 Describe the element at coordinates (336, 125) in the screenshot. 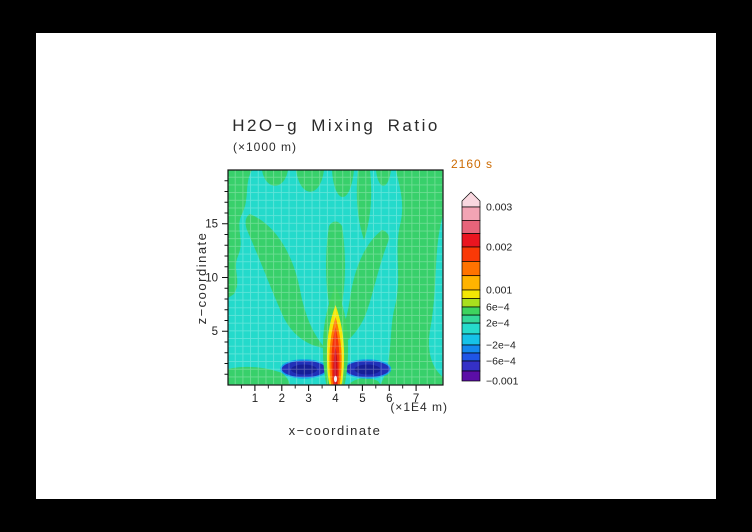

I see `chart-title: H2O−g Mixing Ratio` at that location.